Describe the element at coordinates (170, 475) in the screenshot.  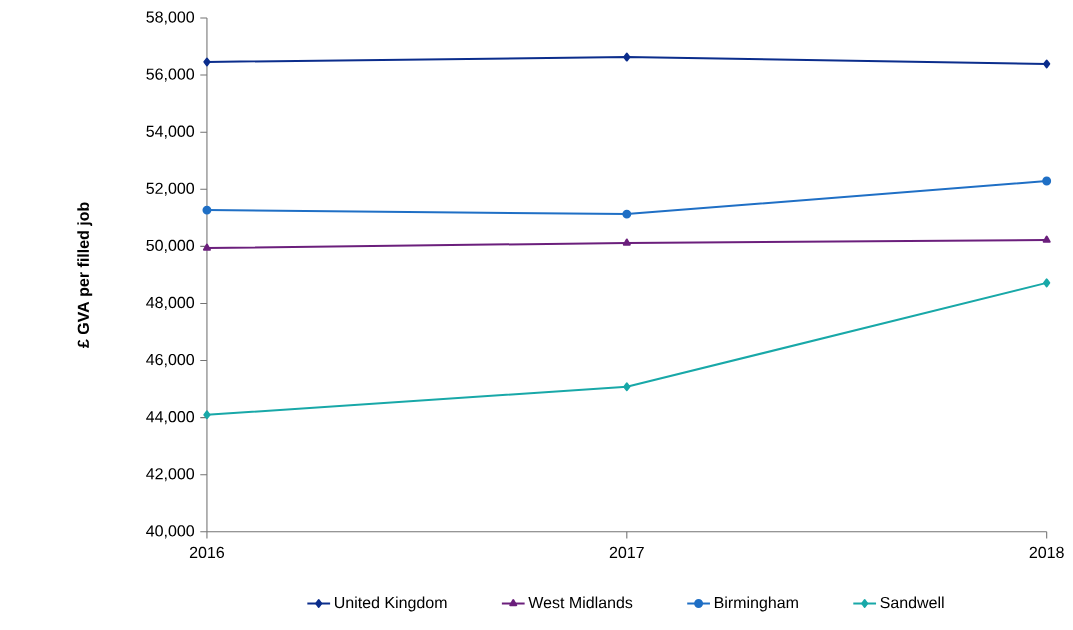
I see `y-tick-label: 42,000` at that location.